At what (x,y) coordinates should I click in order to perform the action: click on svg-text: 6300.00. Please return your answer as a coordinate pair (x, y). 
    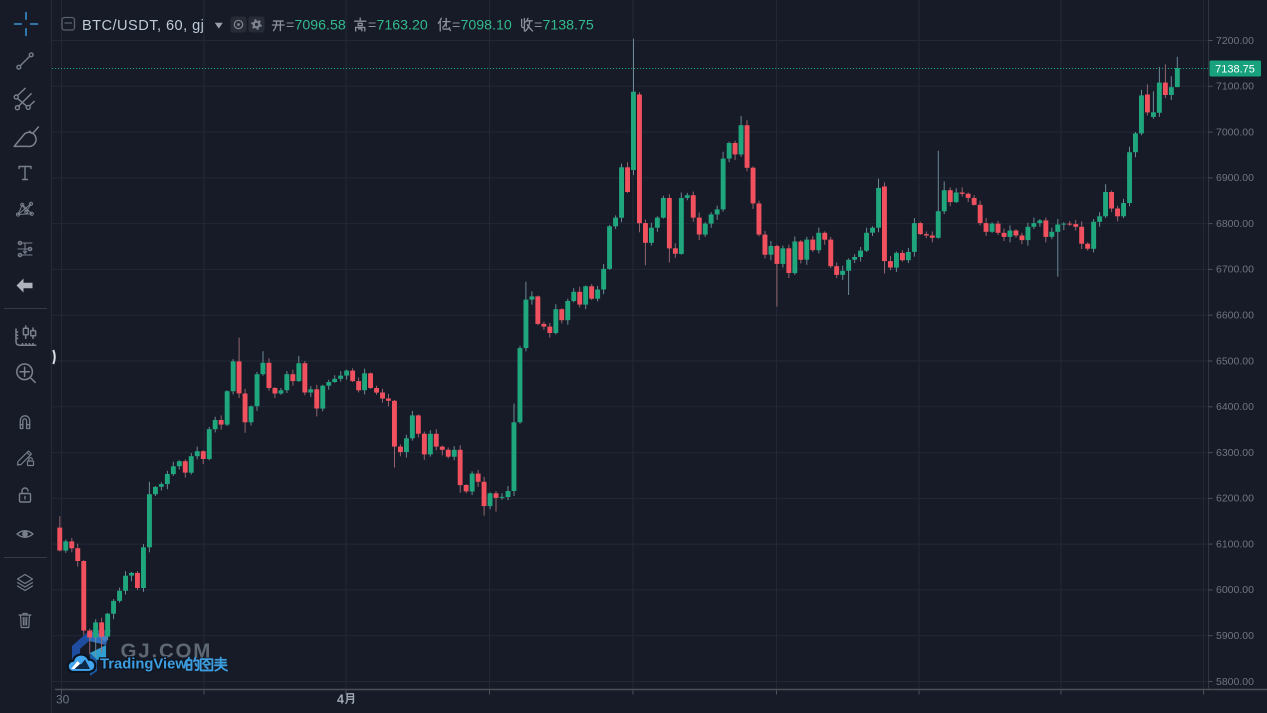
    Looking at the image, I should click on (1235, 453).